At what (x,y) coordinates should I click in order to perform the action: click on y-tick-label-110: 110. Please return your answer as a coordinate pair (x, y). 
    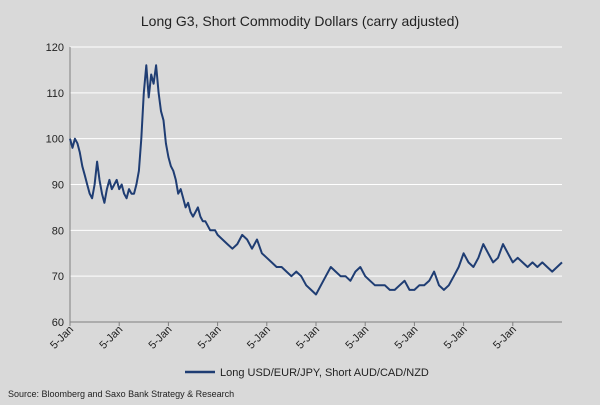
    Looking at the image, I should click on (55, 94).